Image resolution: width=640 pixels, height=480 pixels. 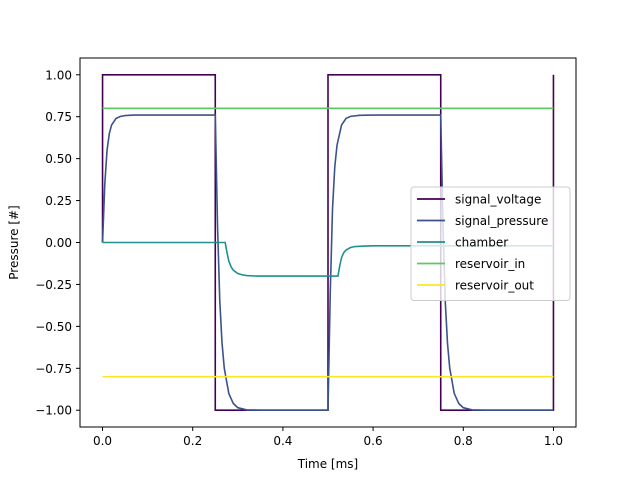 I want to click on y-tick-label: −1.00, so click(x=53, y=411).